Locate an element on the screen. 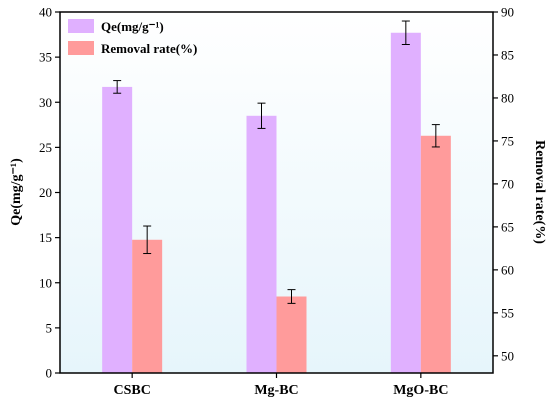 Image resolution: width=550 pixels, height=403 pixels. left-tick-label: 10 is located at coordinates (45, 282).